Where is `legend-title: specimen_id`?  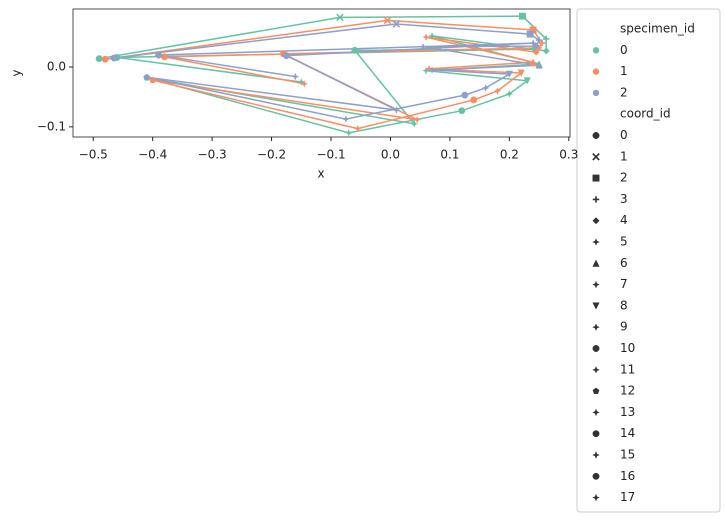
legend-title: specimen_id is located at coordinates (657, 29).